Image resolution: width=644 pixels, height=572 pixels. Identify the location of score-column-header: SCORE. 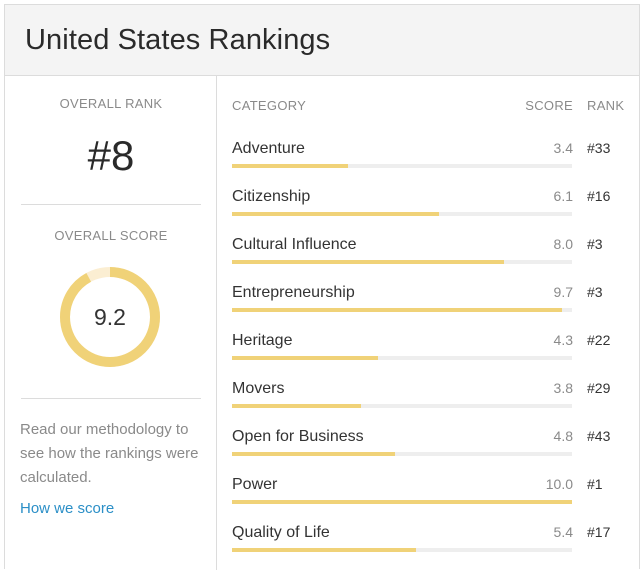
(549, 105).